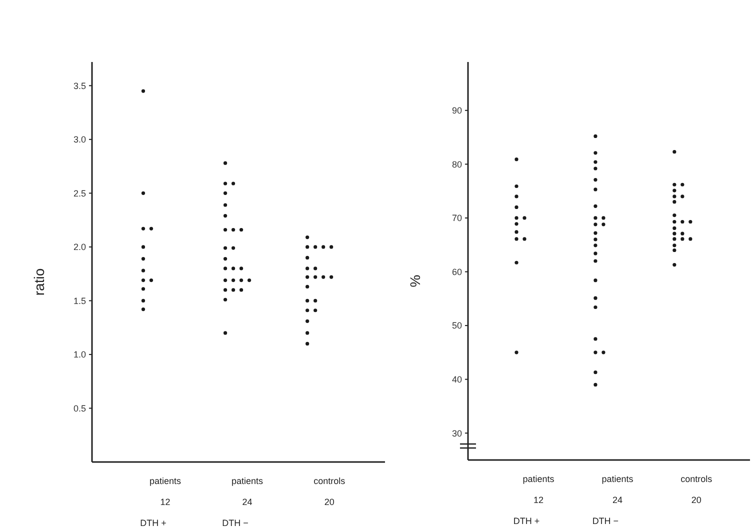 The height and width of the screenshot is (528, 753). Describe the element at coordinates (457, 218) in the screenshot. I see `y-tick-label: 70` at that location.